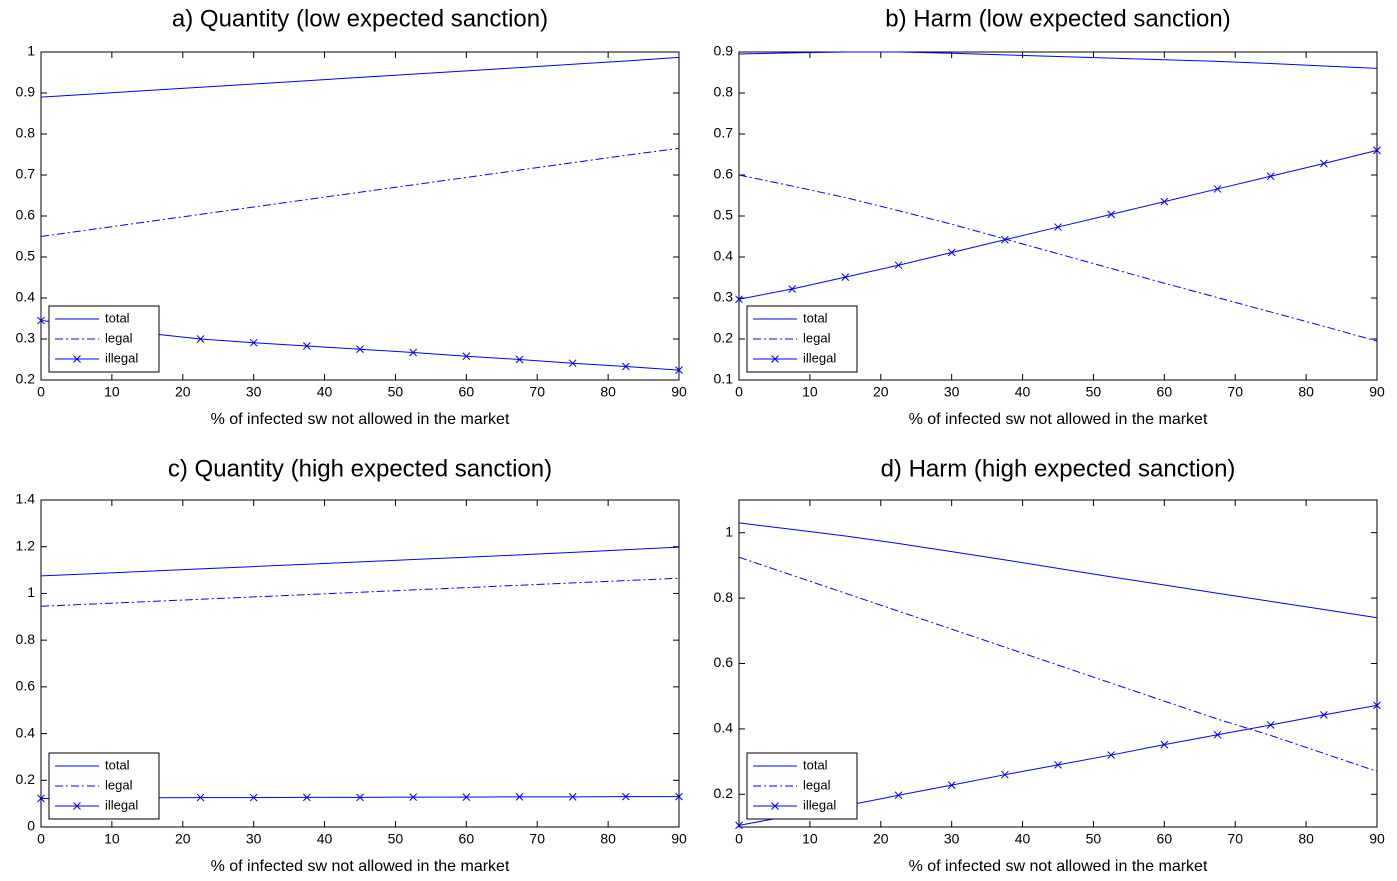 This screenshot has height=881, width=1397. I want to click on legend-marker, so click(77, 806).